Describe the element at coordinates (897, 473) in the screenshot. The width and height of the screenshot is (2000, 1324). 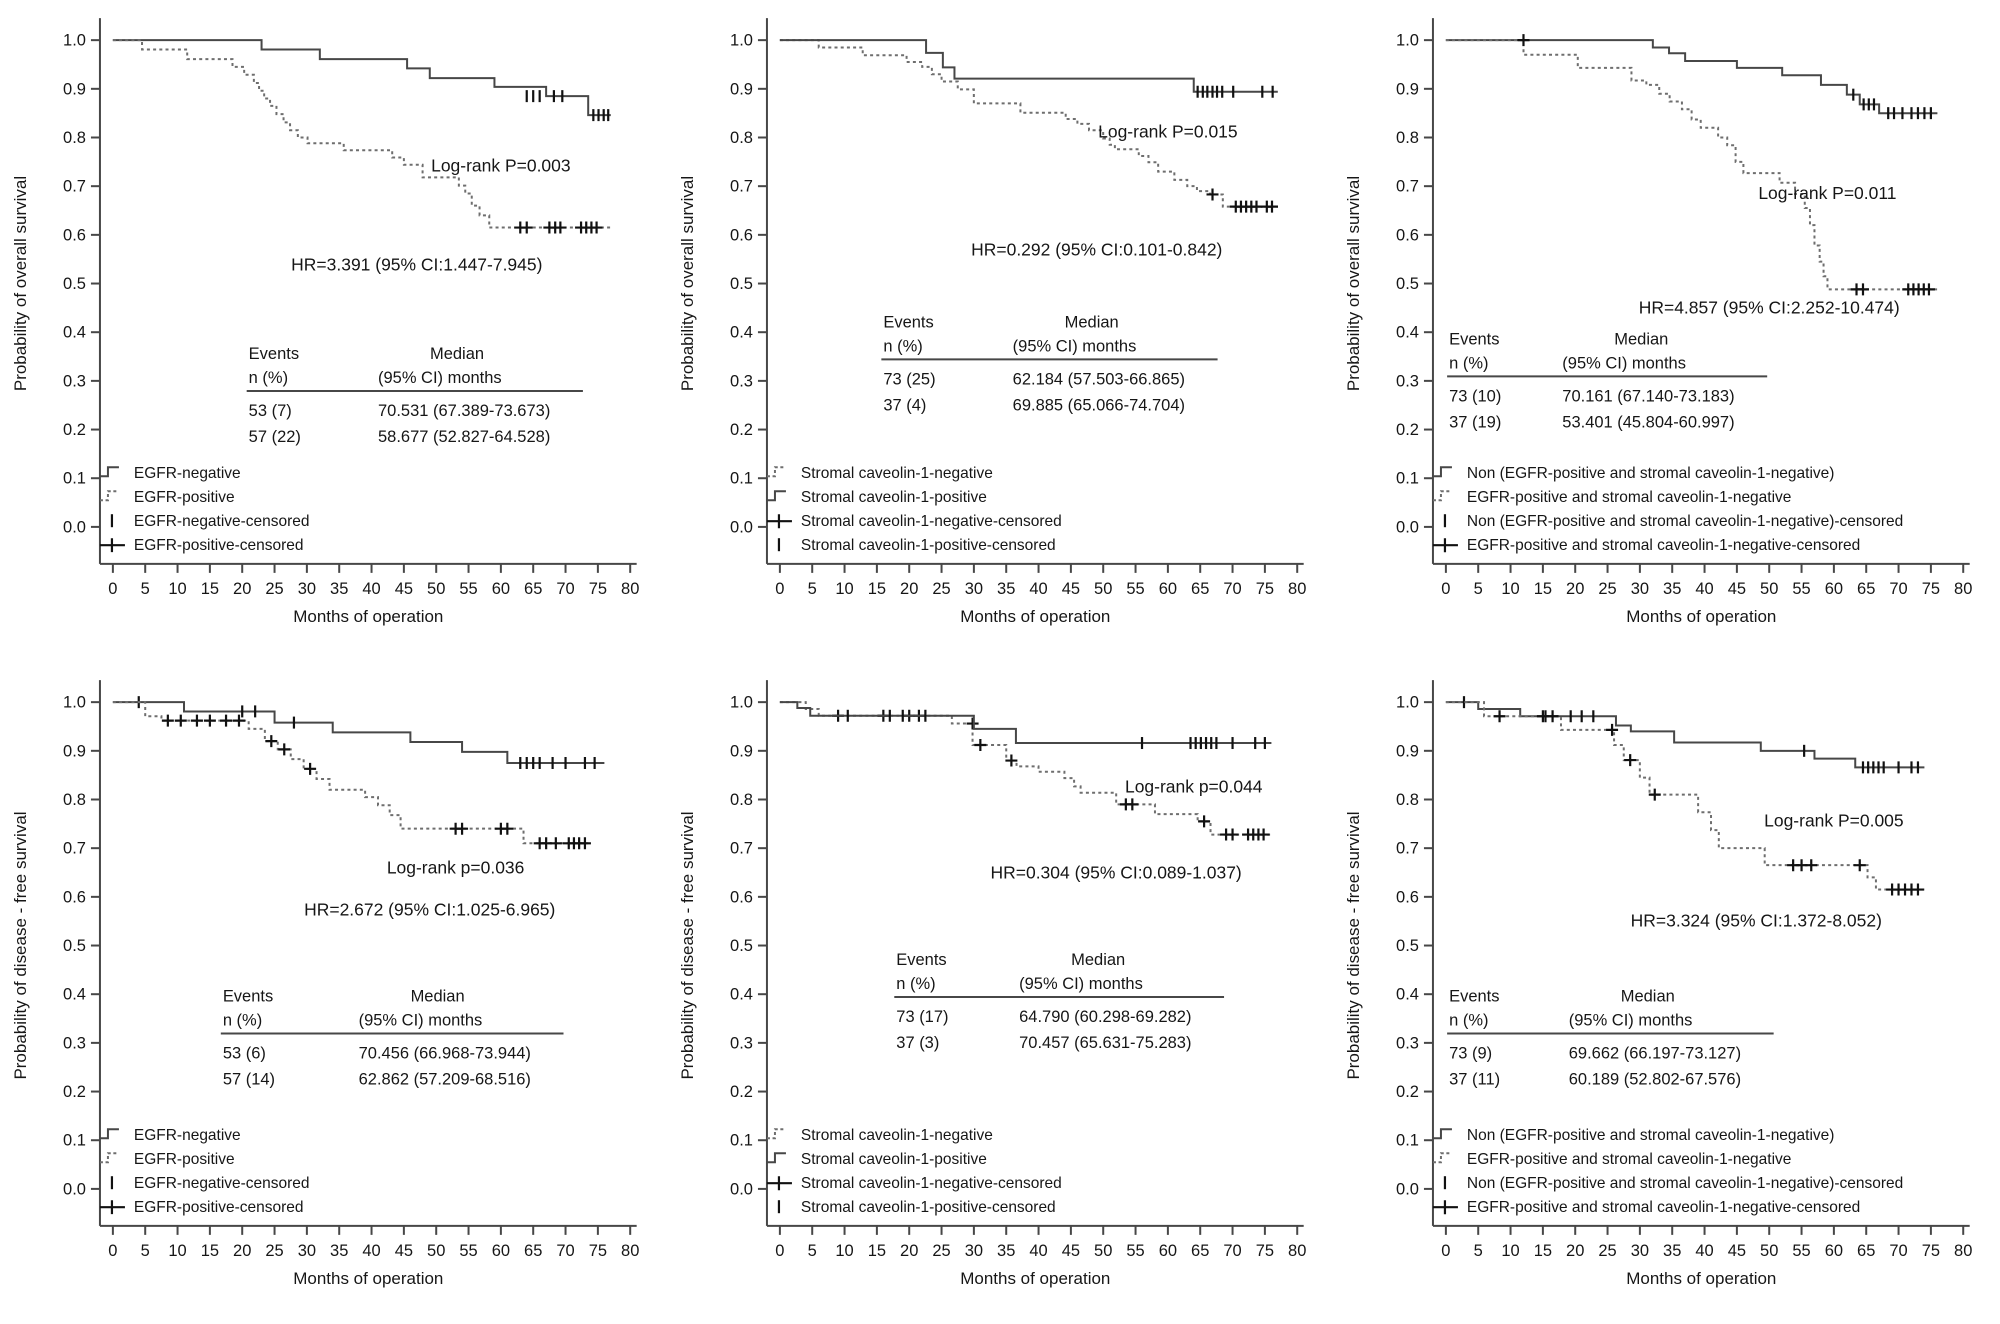
I see `legend-item-label: Stromal caveolin-1-negative` at that location.